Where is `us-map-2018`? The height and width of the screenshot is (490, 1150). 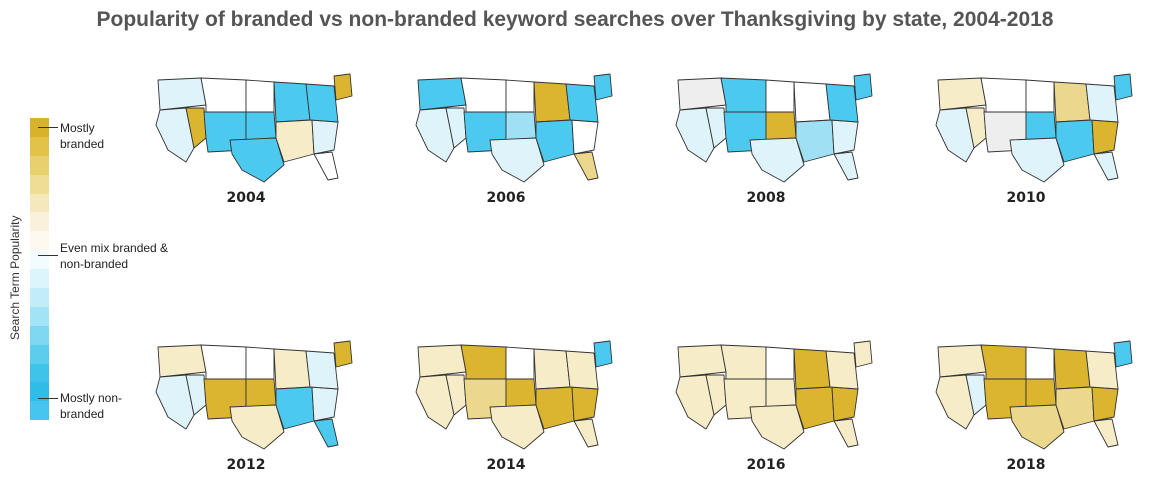
us-map-2018 is located at coordinates (1034, 395).